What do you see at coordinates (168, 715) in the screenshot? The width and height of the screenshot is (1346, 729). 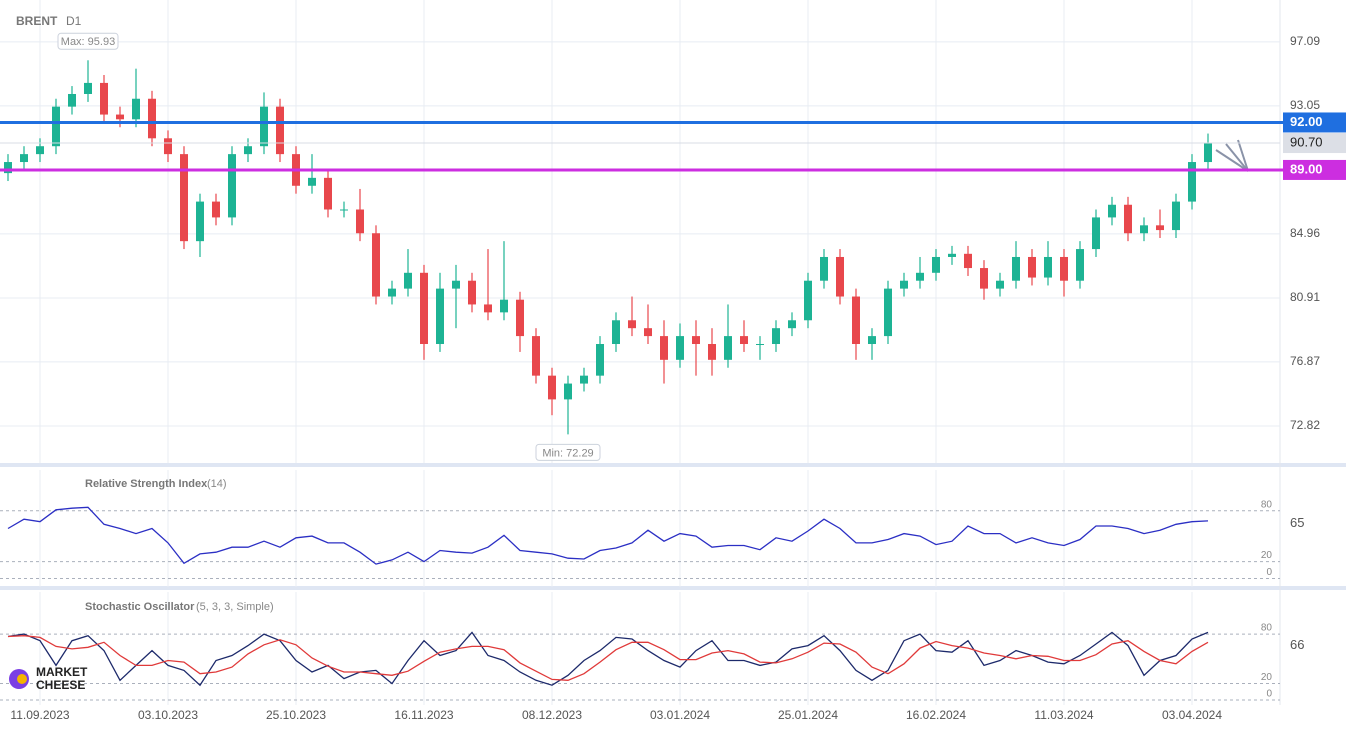 I see `x-tick-label: 03.10.2023` at bounding box center [168, 715].